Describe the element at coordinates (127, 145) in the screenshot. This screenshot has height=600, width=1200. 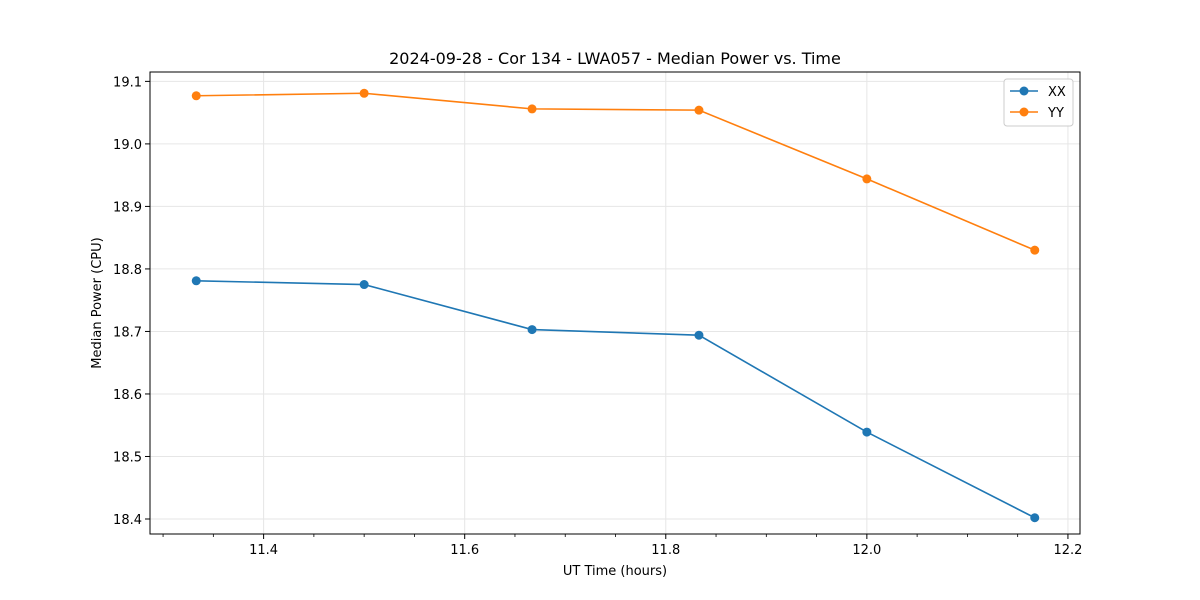
I see `y-tick-label: 19.0` at that location.